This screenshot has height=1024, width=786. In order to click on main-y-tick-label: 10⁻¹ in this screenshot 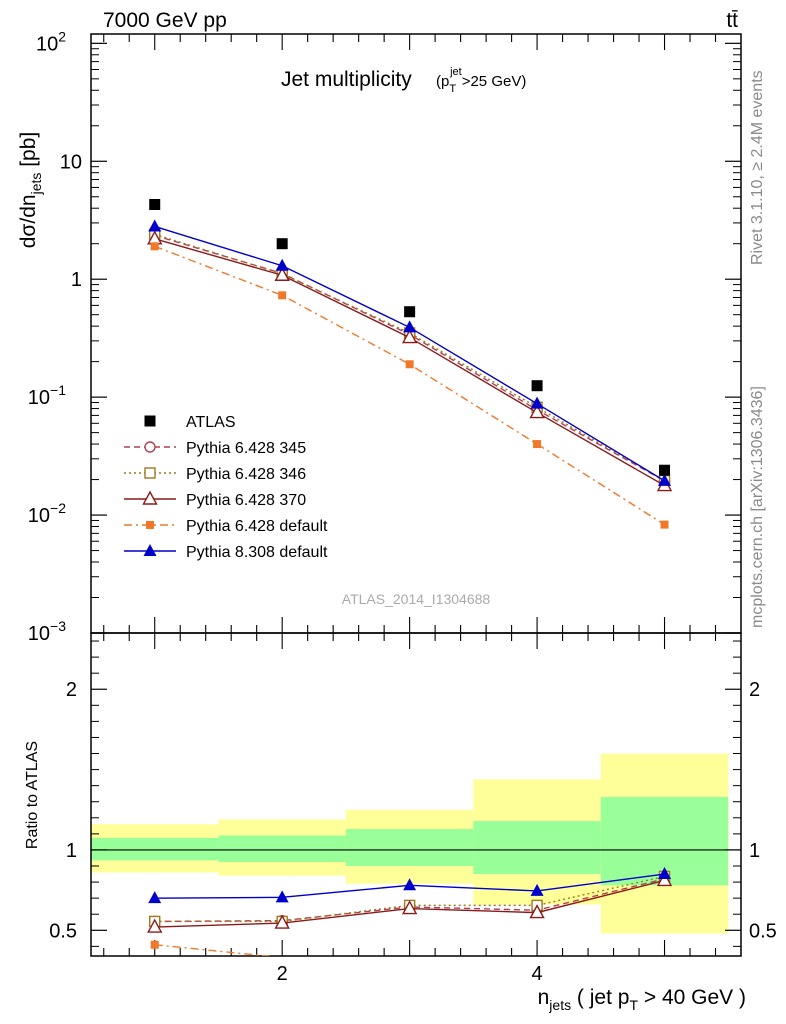, I will do `click(47, 395)`.